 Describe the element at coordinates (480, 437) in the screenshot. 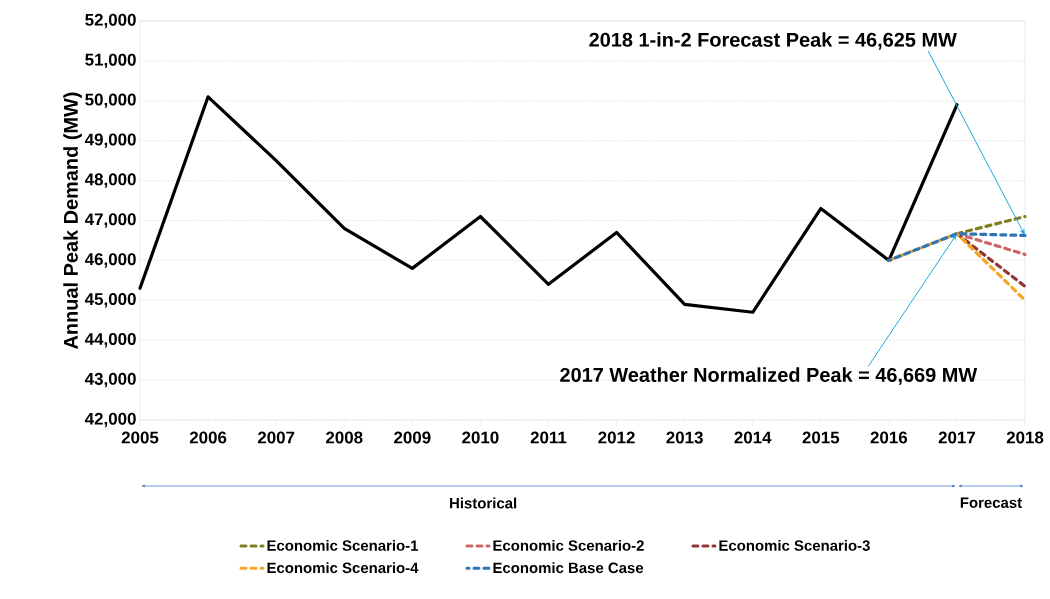

I see `x-tick-label: 2010` at that location.